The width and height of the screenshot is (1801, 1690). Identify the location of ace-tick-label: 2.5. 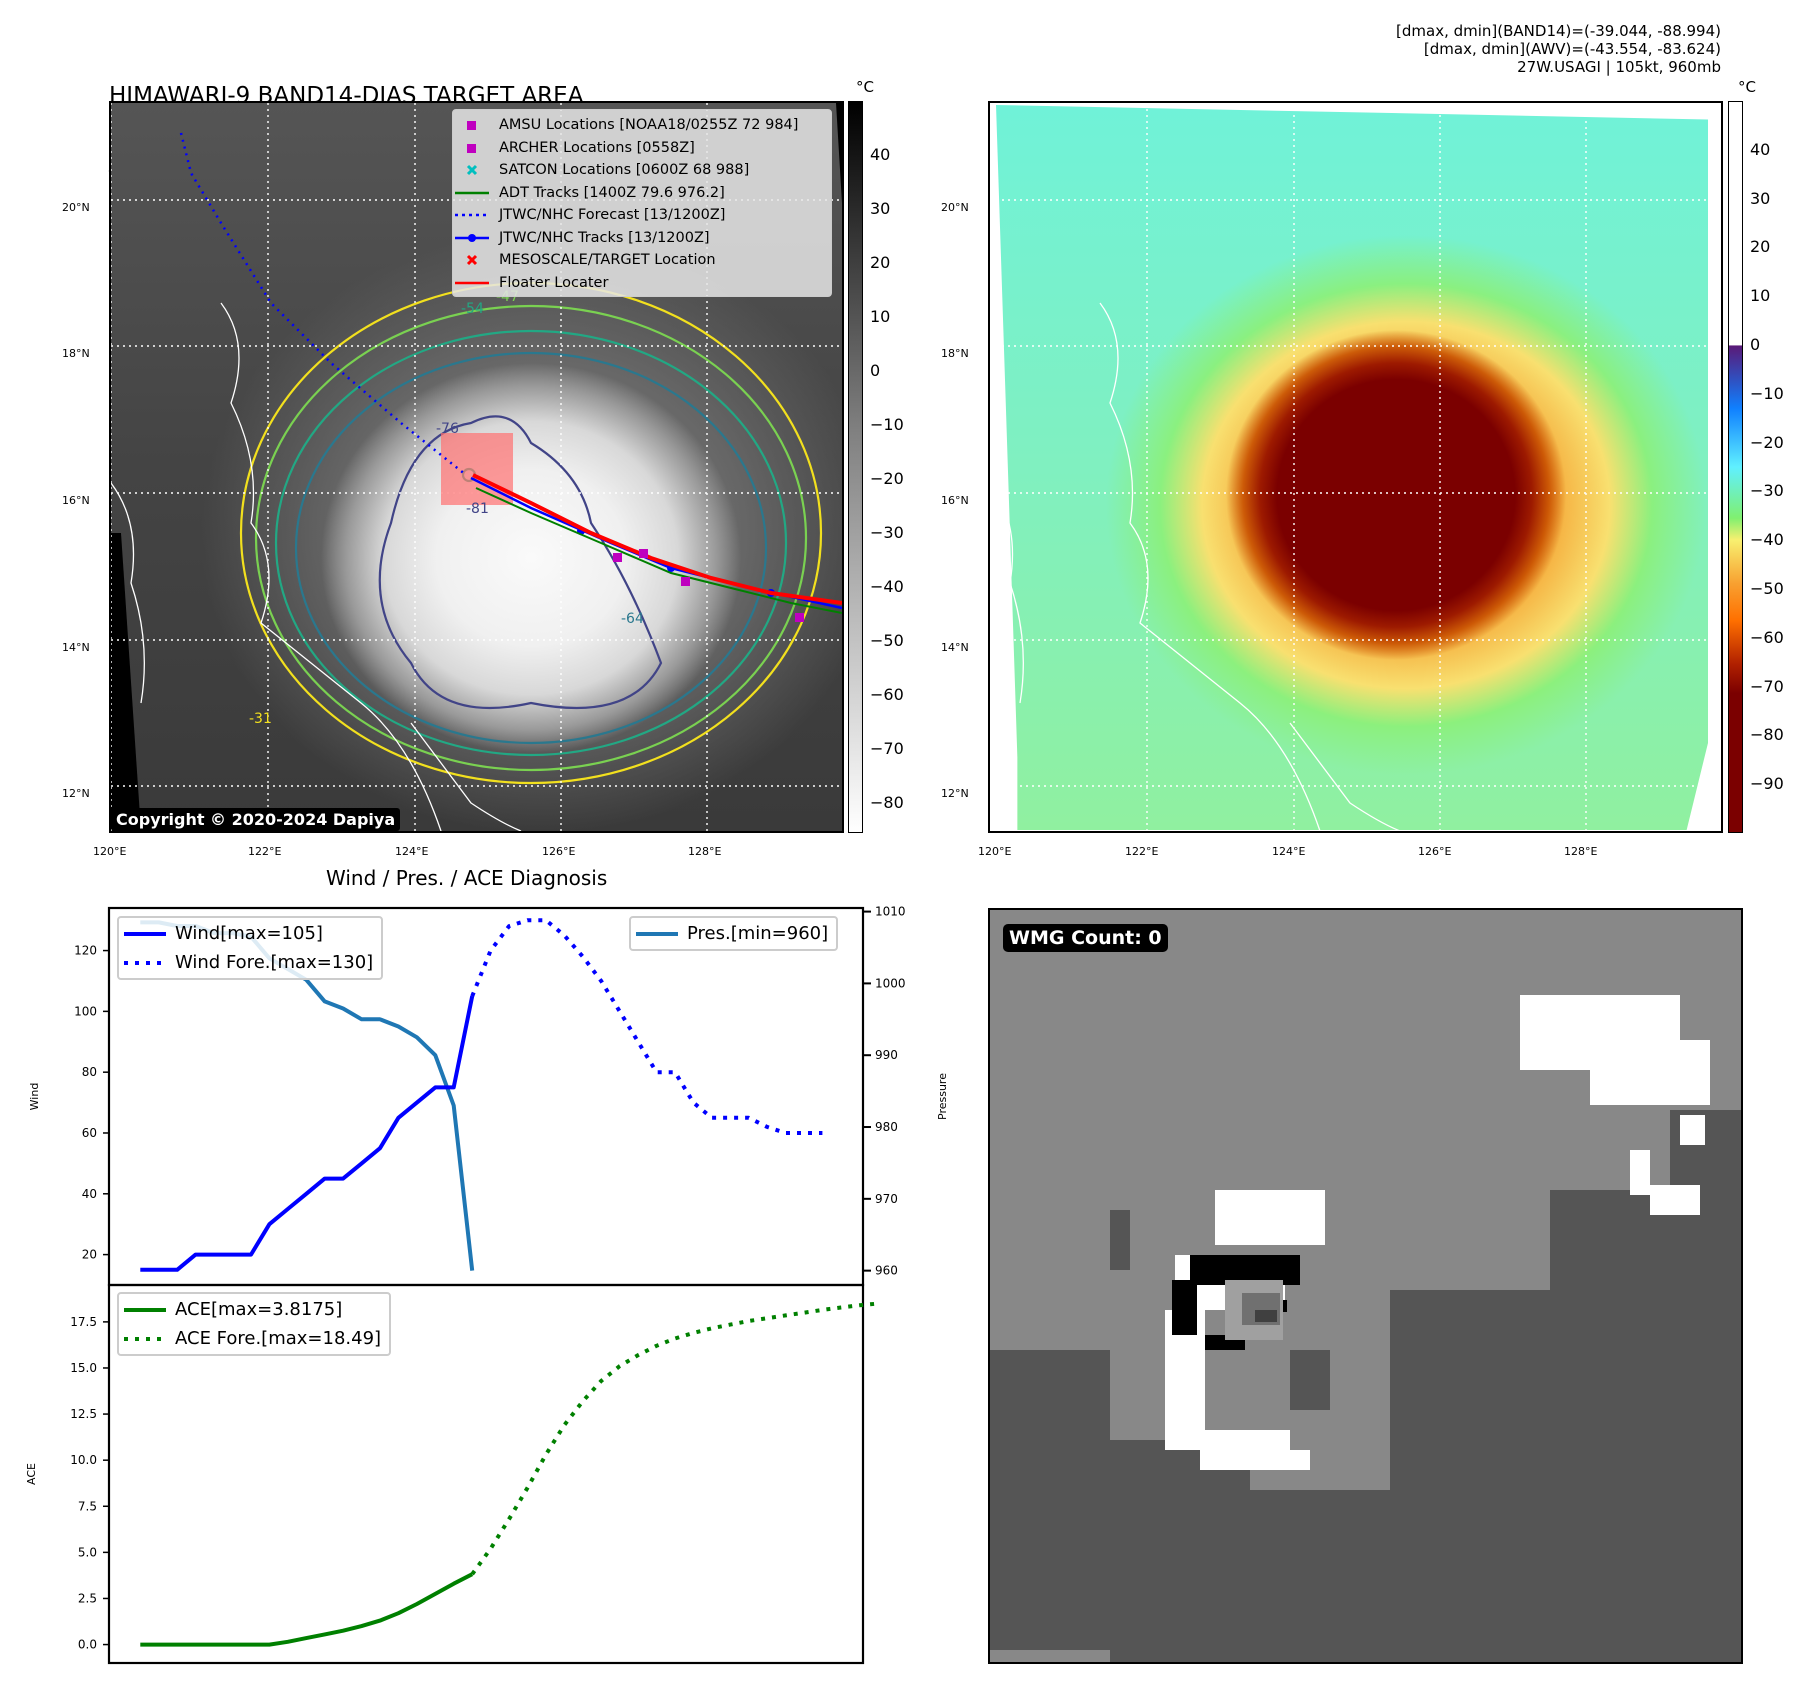
(87, 1598).